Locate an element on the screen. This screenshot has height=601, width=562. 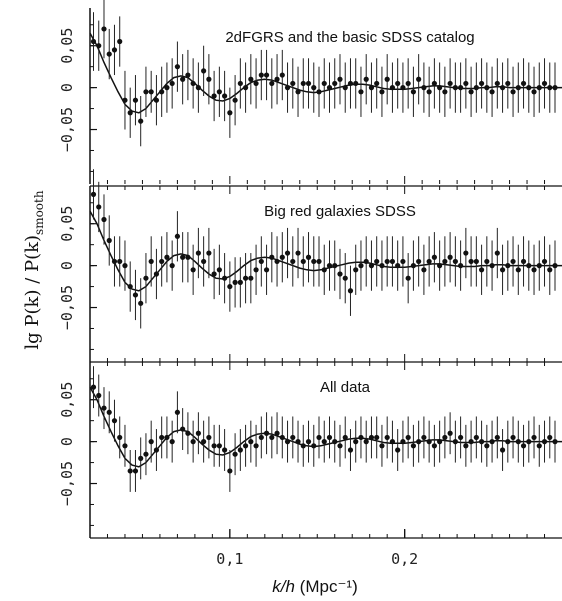
panel-title: 2dFGRS and the basic SDSS catalog is located at coordinates (349, 37).